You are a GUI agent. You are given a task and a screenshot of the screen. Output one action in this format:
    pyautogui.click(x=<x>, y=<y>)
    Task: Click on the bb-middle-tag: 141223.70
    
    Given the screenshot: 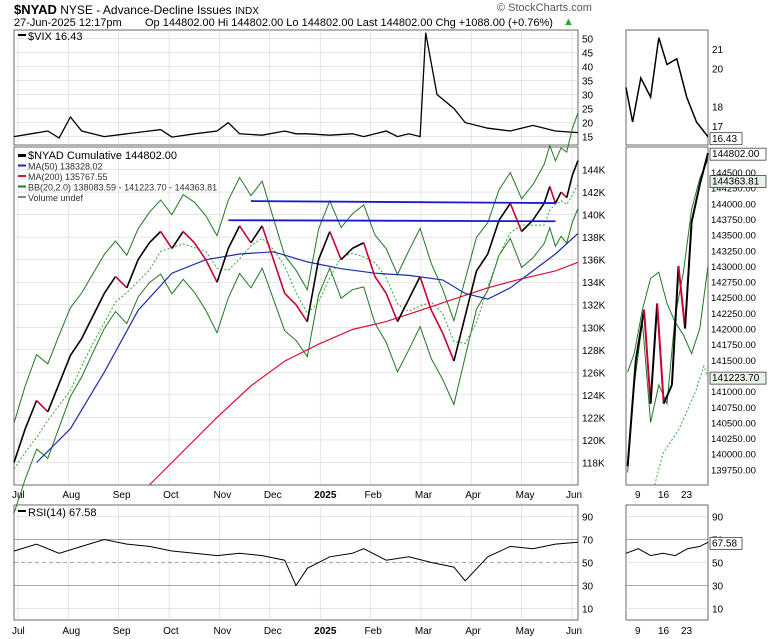 What is the action you would take?
    pyautogui.click(x=736, y=378)
    